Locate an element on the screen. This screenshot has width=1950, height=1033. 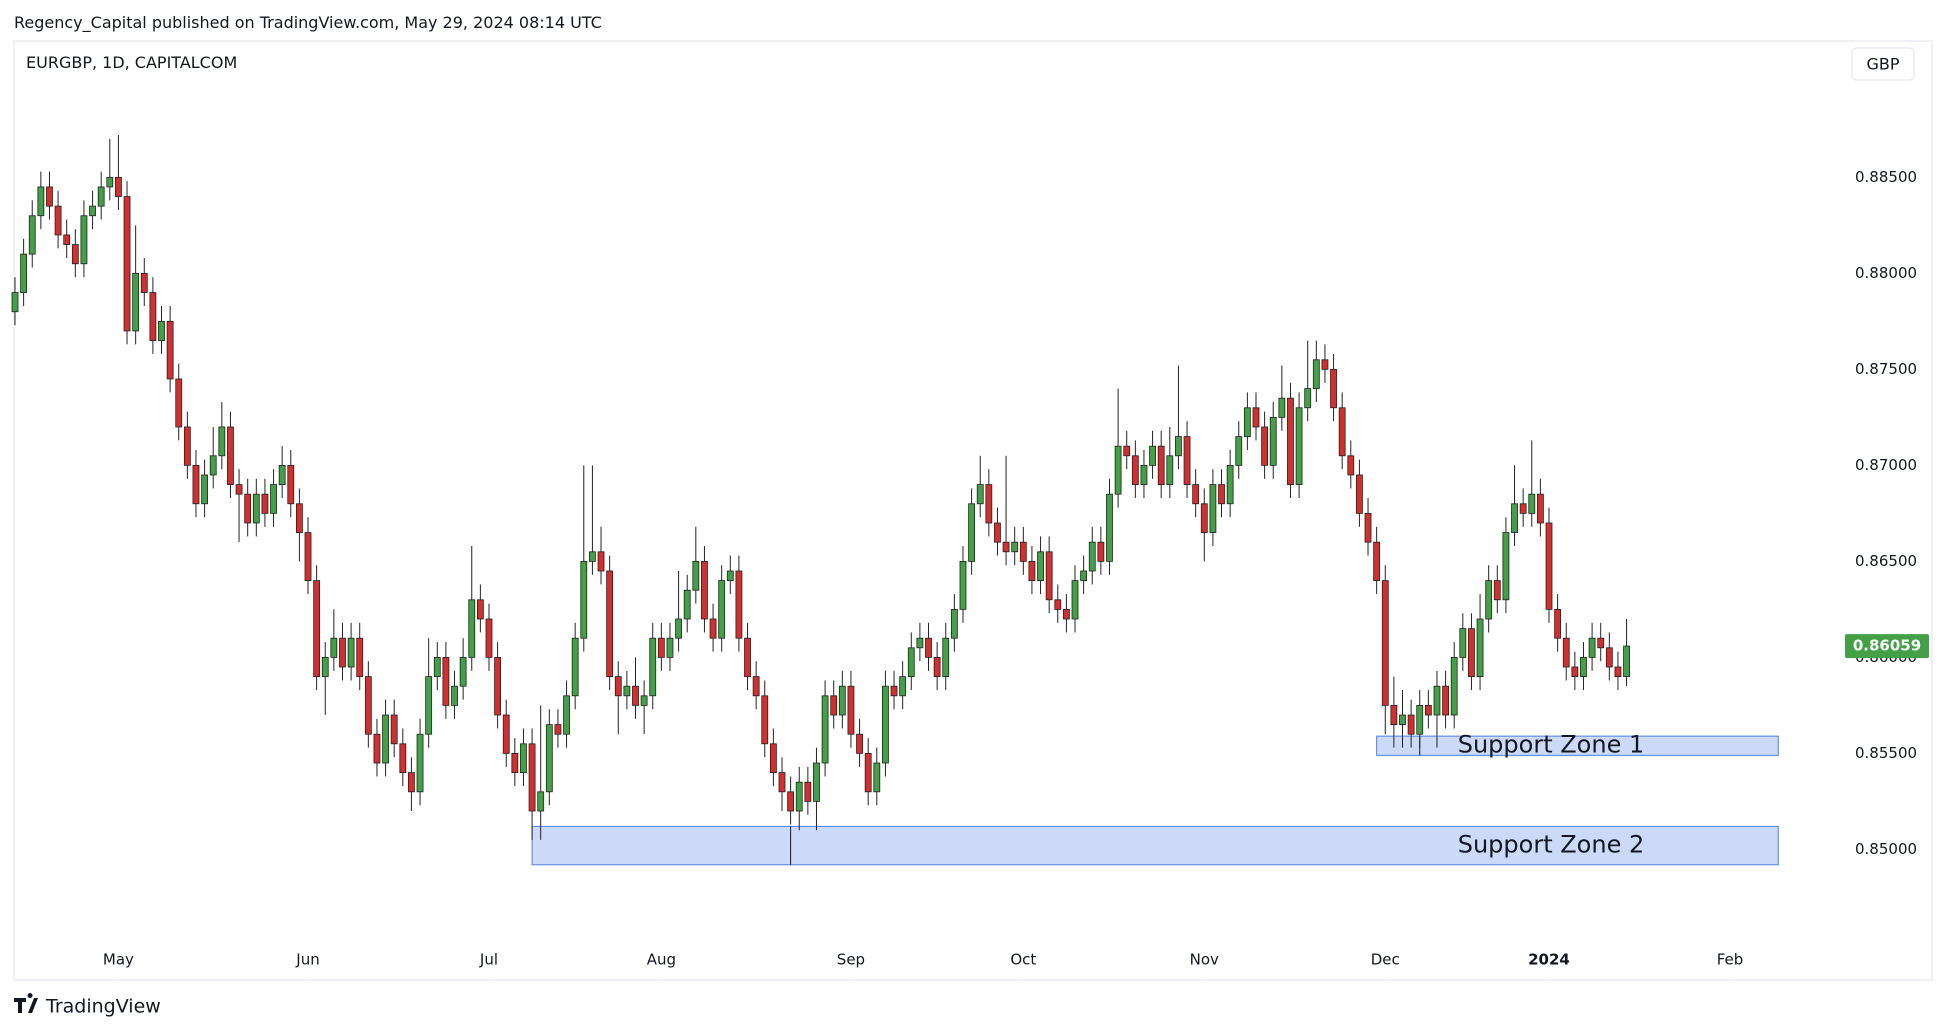
y-tick-label: 0.87500 is located at coordinates (1886, 369).